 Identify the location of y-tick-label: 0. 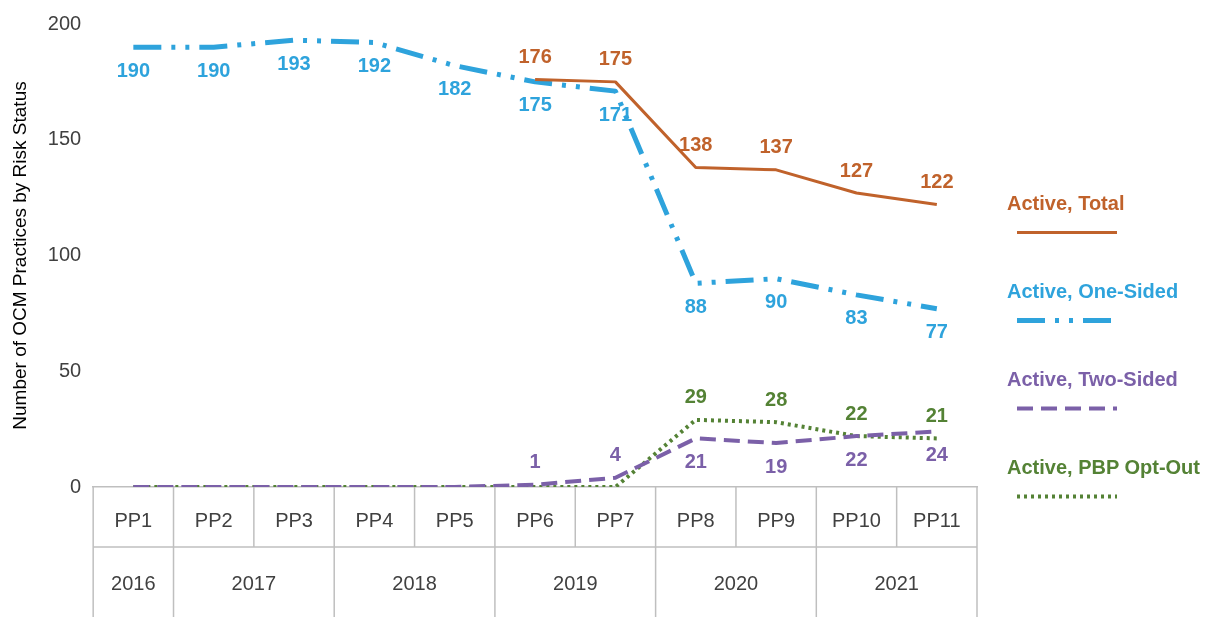
(76, 485).